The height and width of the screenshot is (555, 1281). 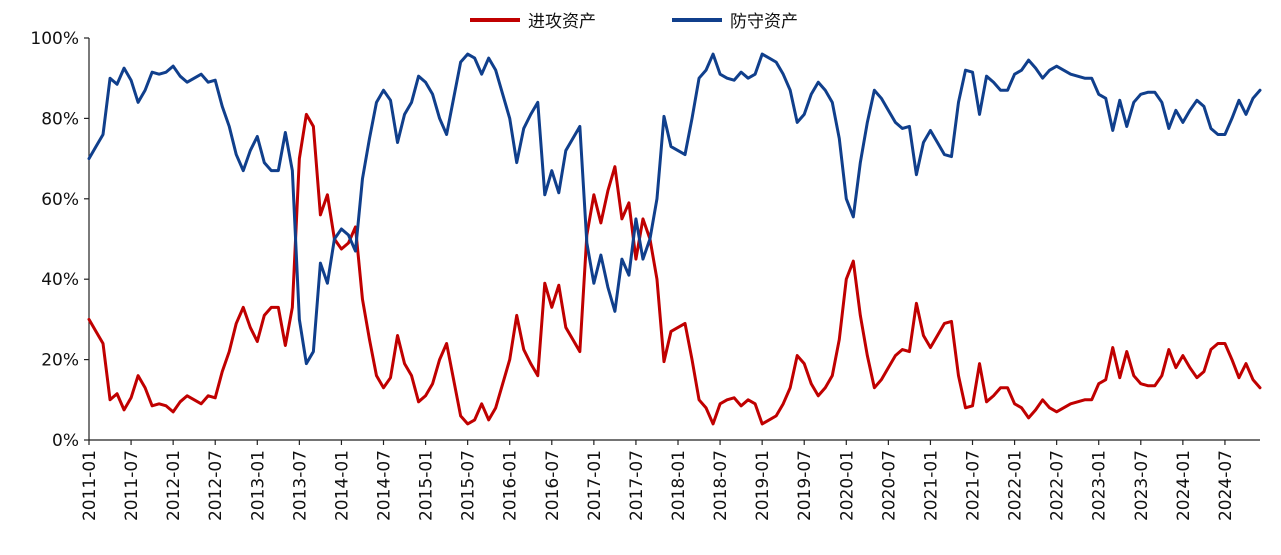 I want to click on x-tick-label: 2014-01, so click(x=342, y=485).